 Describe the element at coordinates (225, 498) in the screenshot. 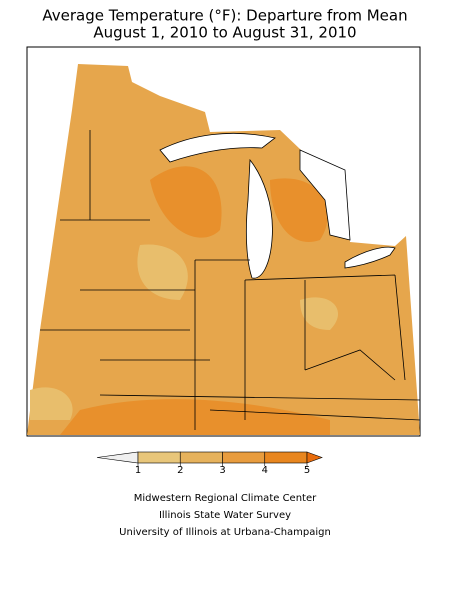

I see `credit-line: Midwestern Regional Climate Center` at that location.